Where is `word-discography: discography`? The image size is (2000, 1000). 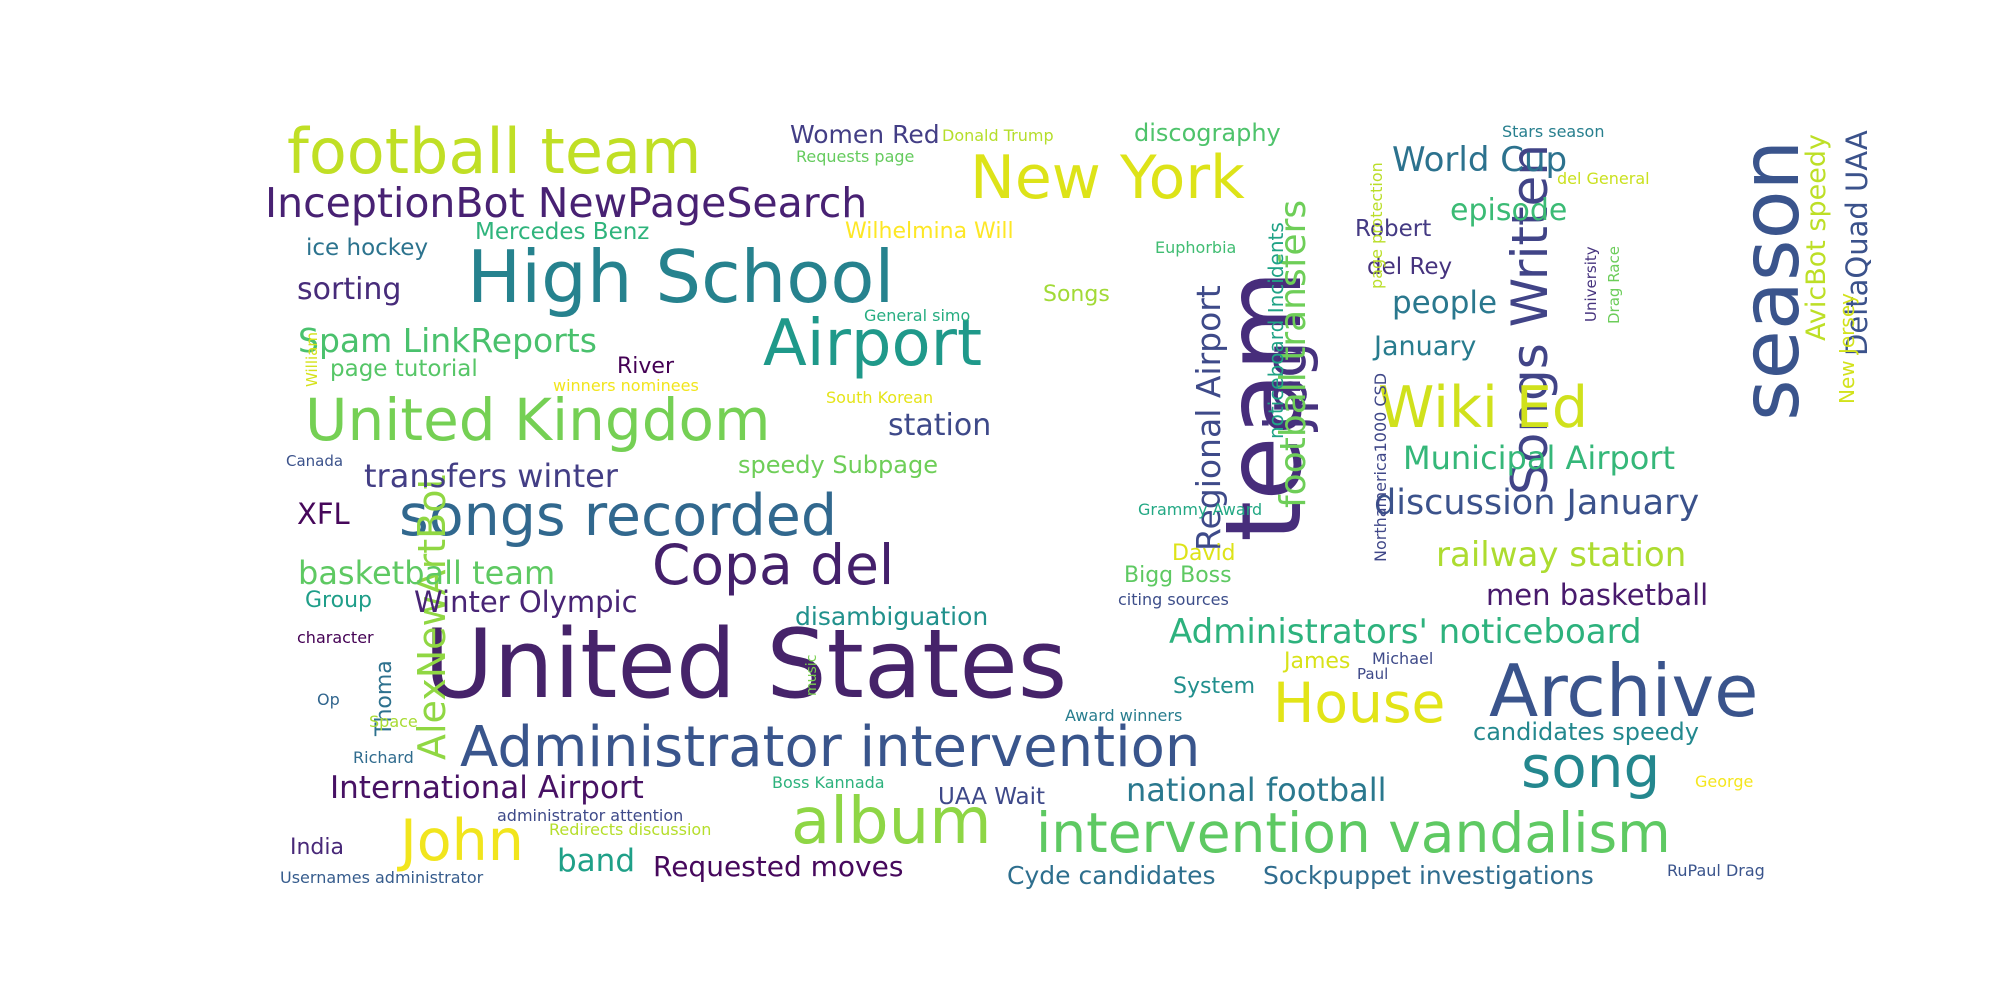 word-discography: discography is located at coordinates (1207, 133).